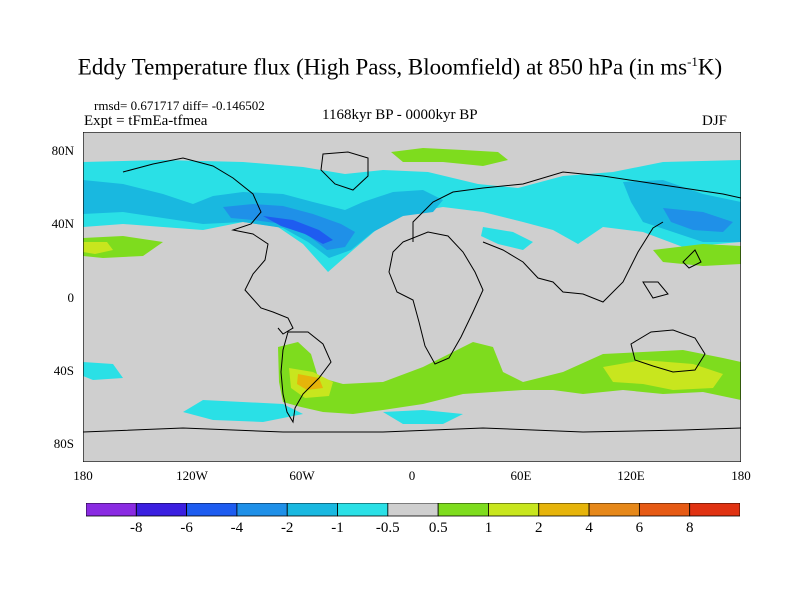 The image size is (800, 600). What do you see at coordinates (62, 223) in the screenshot?
I see `lat-label-40n: 40N` at bounding box center [62, 223].